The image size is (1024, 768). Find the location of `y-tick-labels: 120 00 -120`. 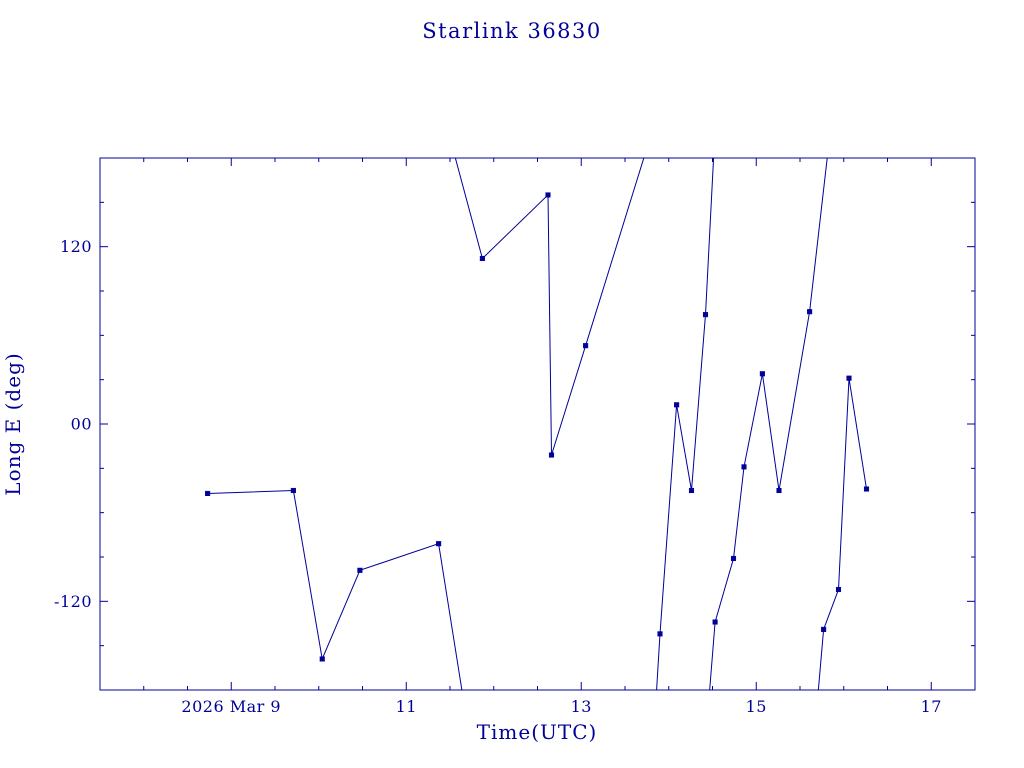

y-tick-labels: 120 00 -120 is located at coordinates (73, 424).